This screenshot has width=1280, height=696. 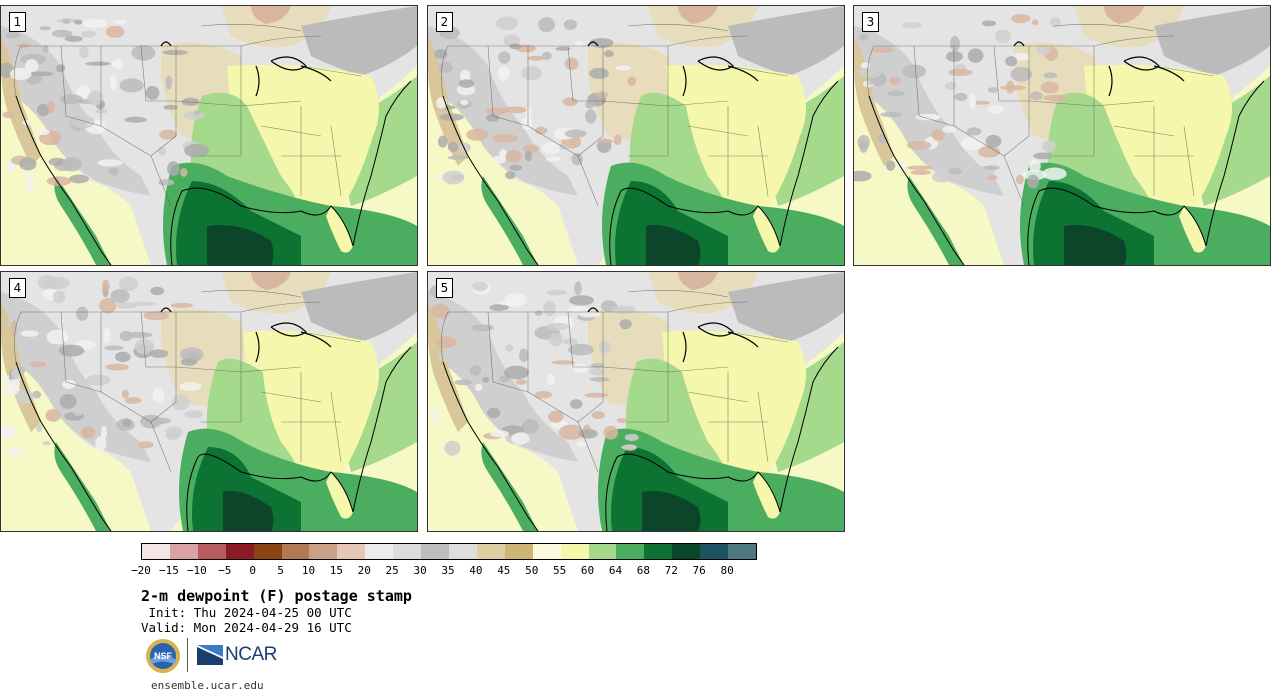 What do you see at coordinates (532, 570) in the screenshot?
I see `colorbar-tick-label: 50` at bounding box center [532, 570].